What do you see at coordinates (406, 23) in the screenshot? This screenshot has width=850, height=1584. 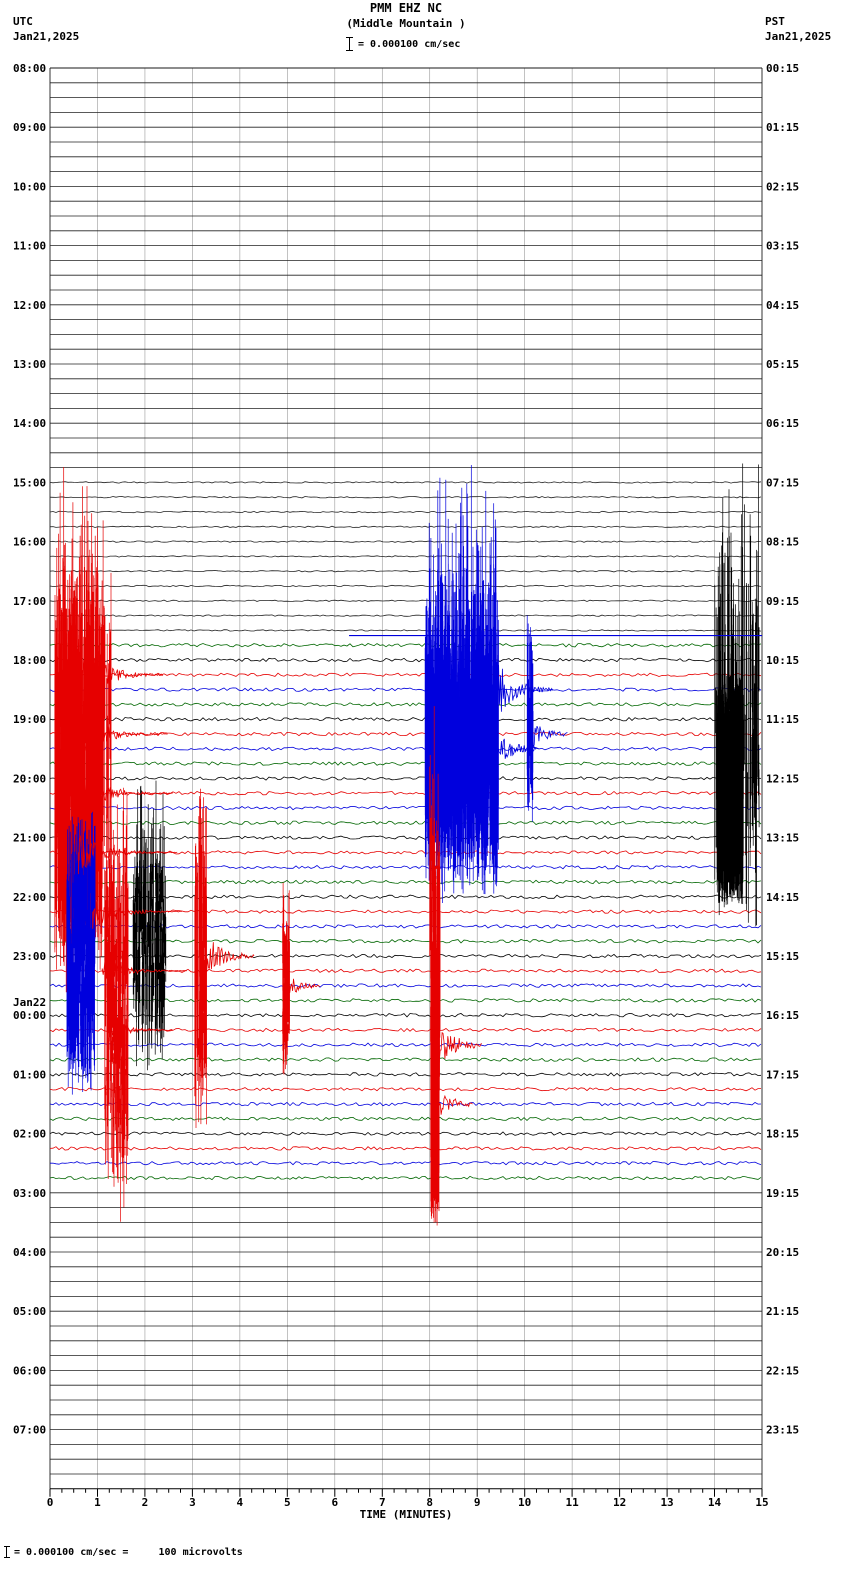 I see `station-subtitle: (Middle Mountain )` at bounding box center [406, 23].